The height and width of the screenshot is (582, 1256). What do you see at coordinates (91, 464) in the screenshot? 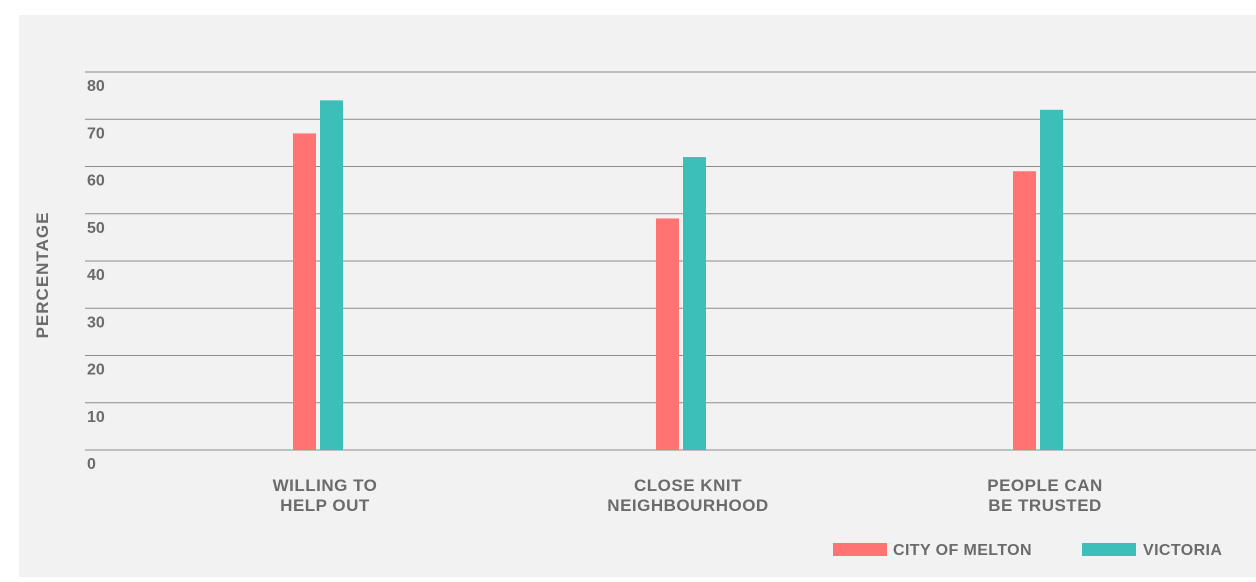
I see `y-tick-label: 0` at bounding box center [91, 464].